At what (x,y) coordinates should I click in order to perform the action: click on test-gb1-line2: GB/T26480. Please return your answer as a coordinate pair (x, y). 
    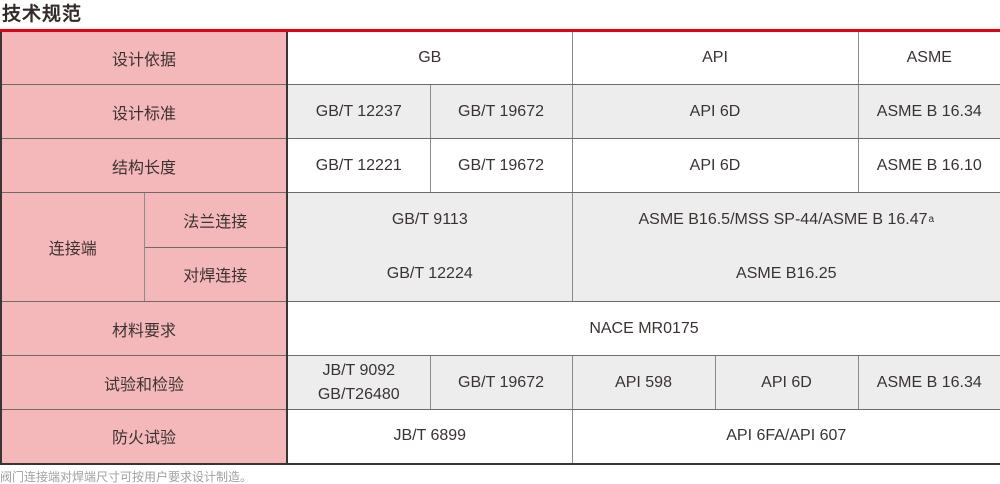
    Looking at the image, I should click on (358, 394).